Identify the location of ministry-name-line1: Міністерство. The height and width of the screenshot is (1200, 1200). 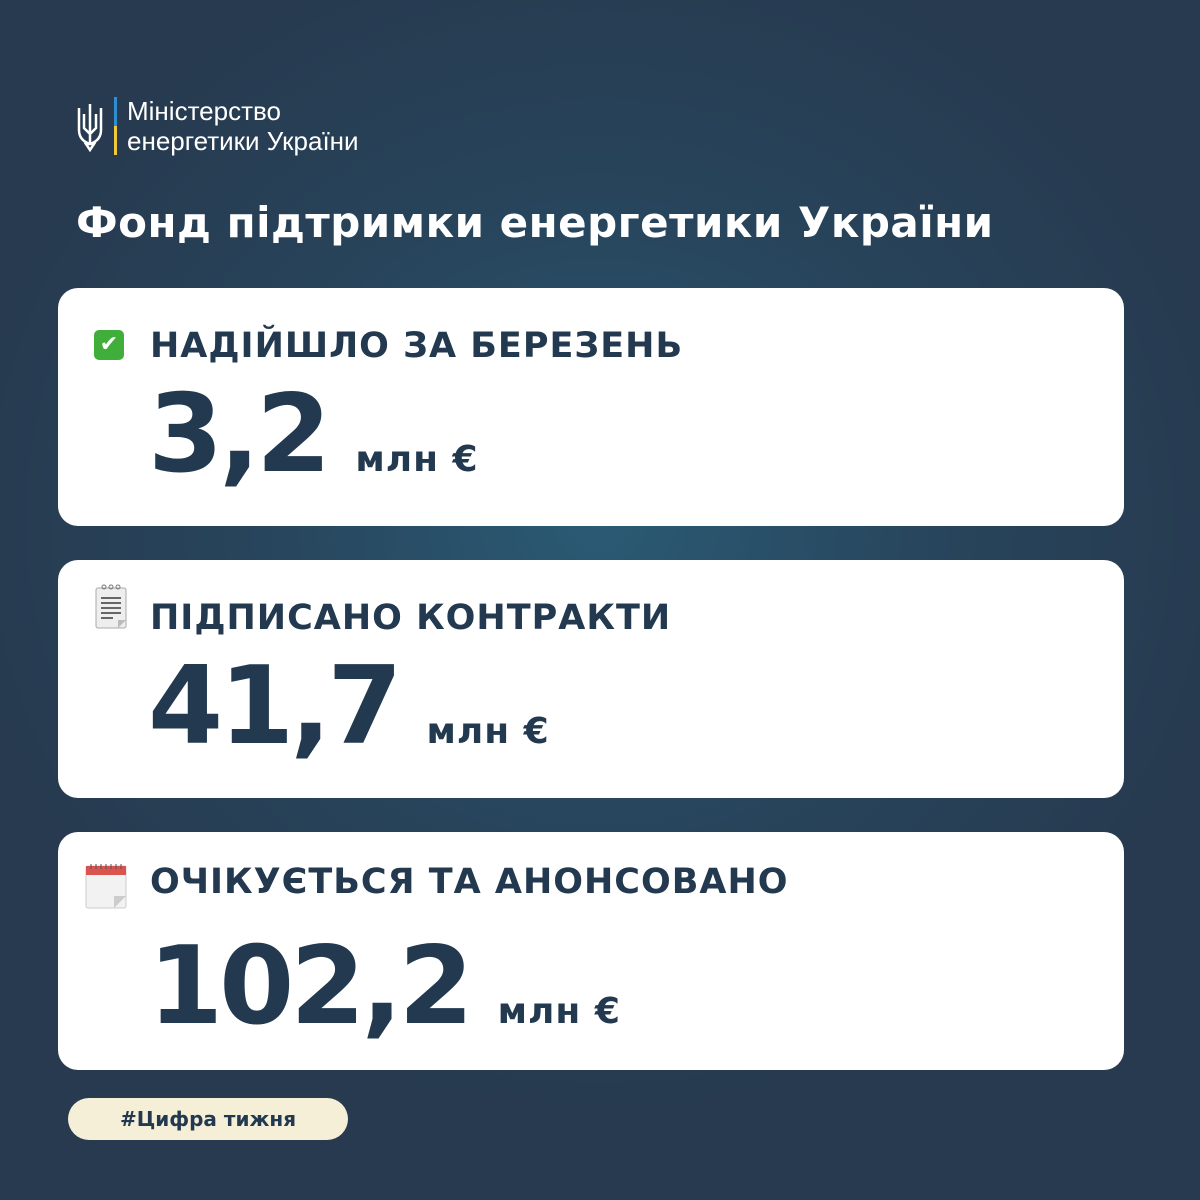
(204, 111).